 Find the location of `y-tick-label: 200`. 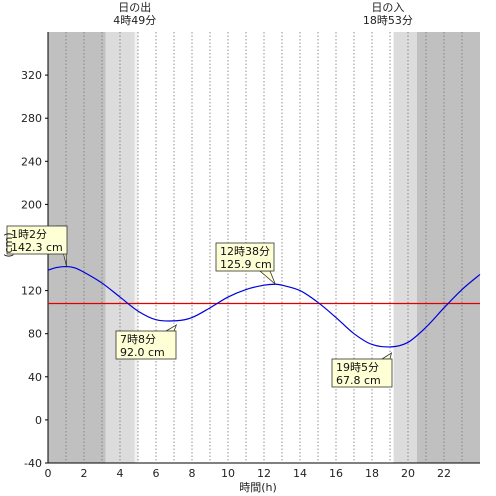

y-tick-label: 200 is located at coordinates (31, 204).